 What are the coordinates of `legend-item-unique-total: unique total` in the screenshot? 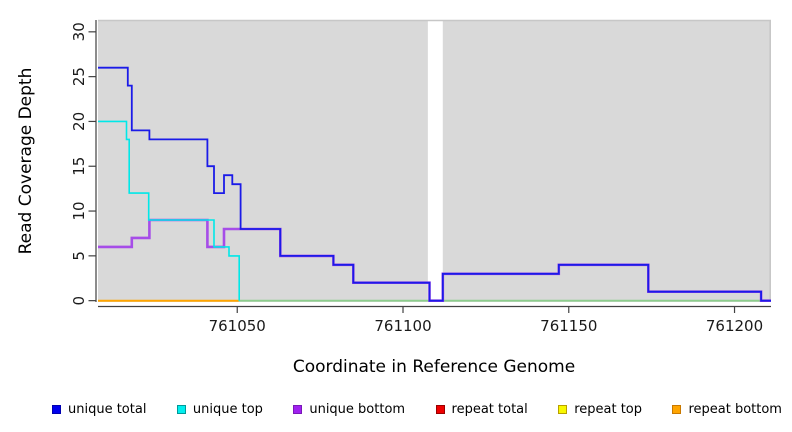 It's located at (99, 409).